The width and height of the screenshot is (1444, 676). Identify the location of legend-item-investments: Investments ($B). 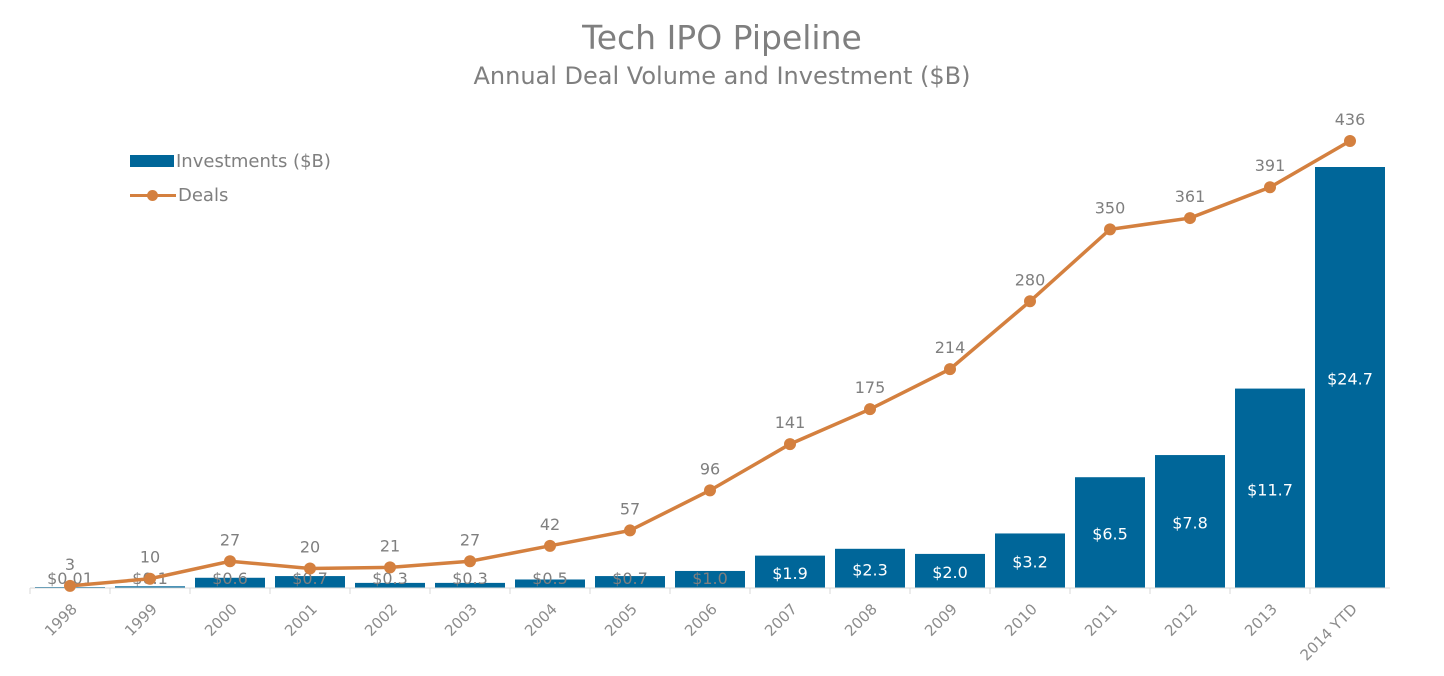
(230, 161).